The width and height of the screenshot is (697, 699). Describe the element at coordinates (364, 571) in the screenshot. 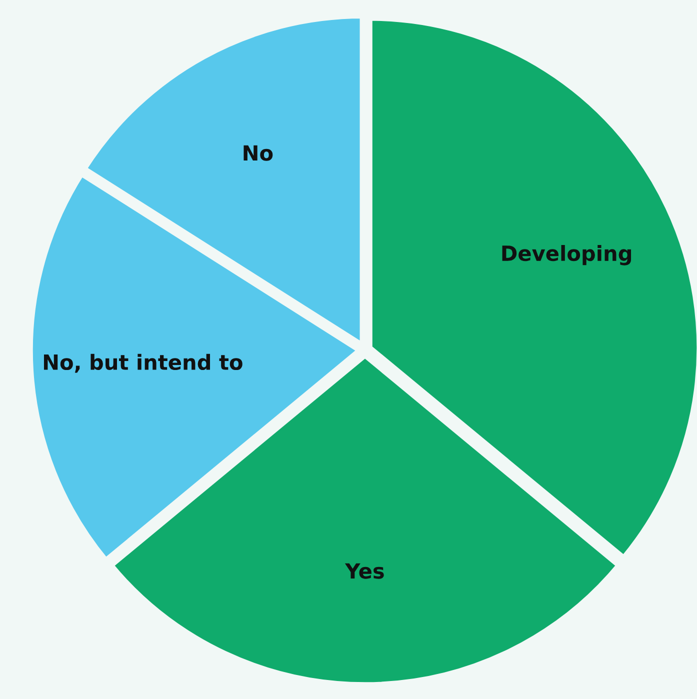

I see `slice-label: Yes` at that location.